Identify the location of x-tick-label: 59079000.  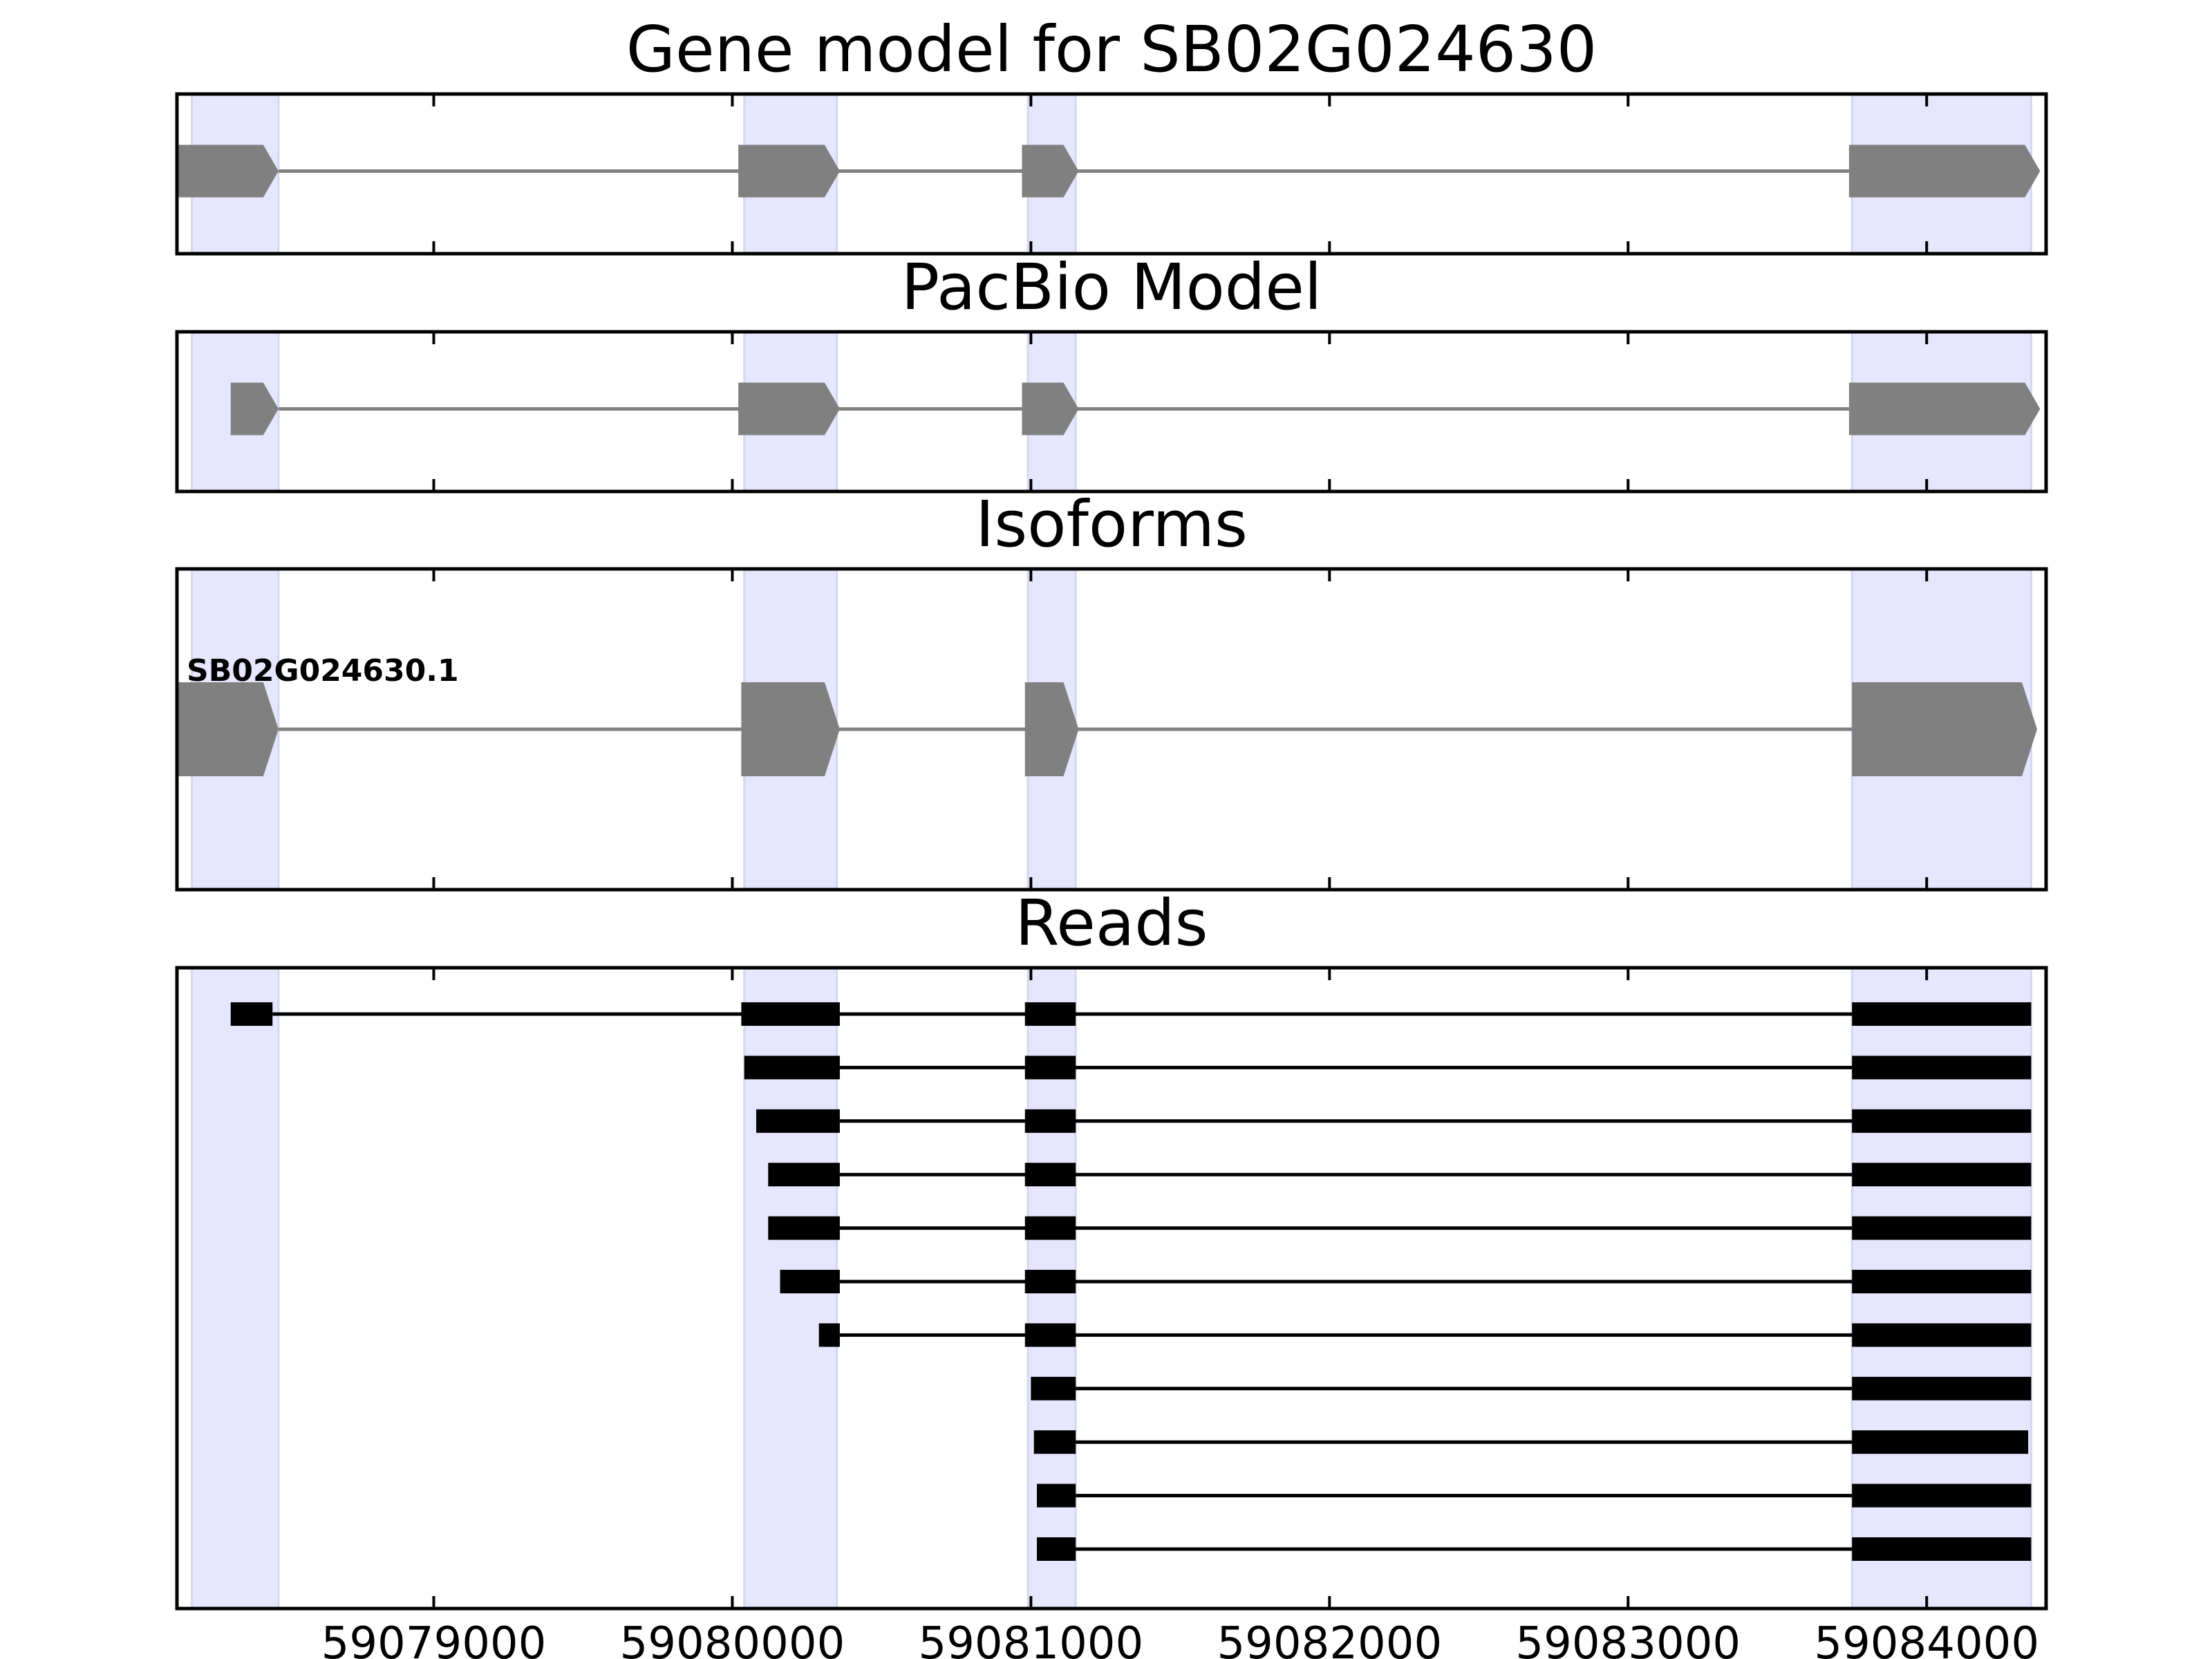
(434, 1638).